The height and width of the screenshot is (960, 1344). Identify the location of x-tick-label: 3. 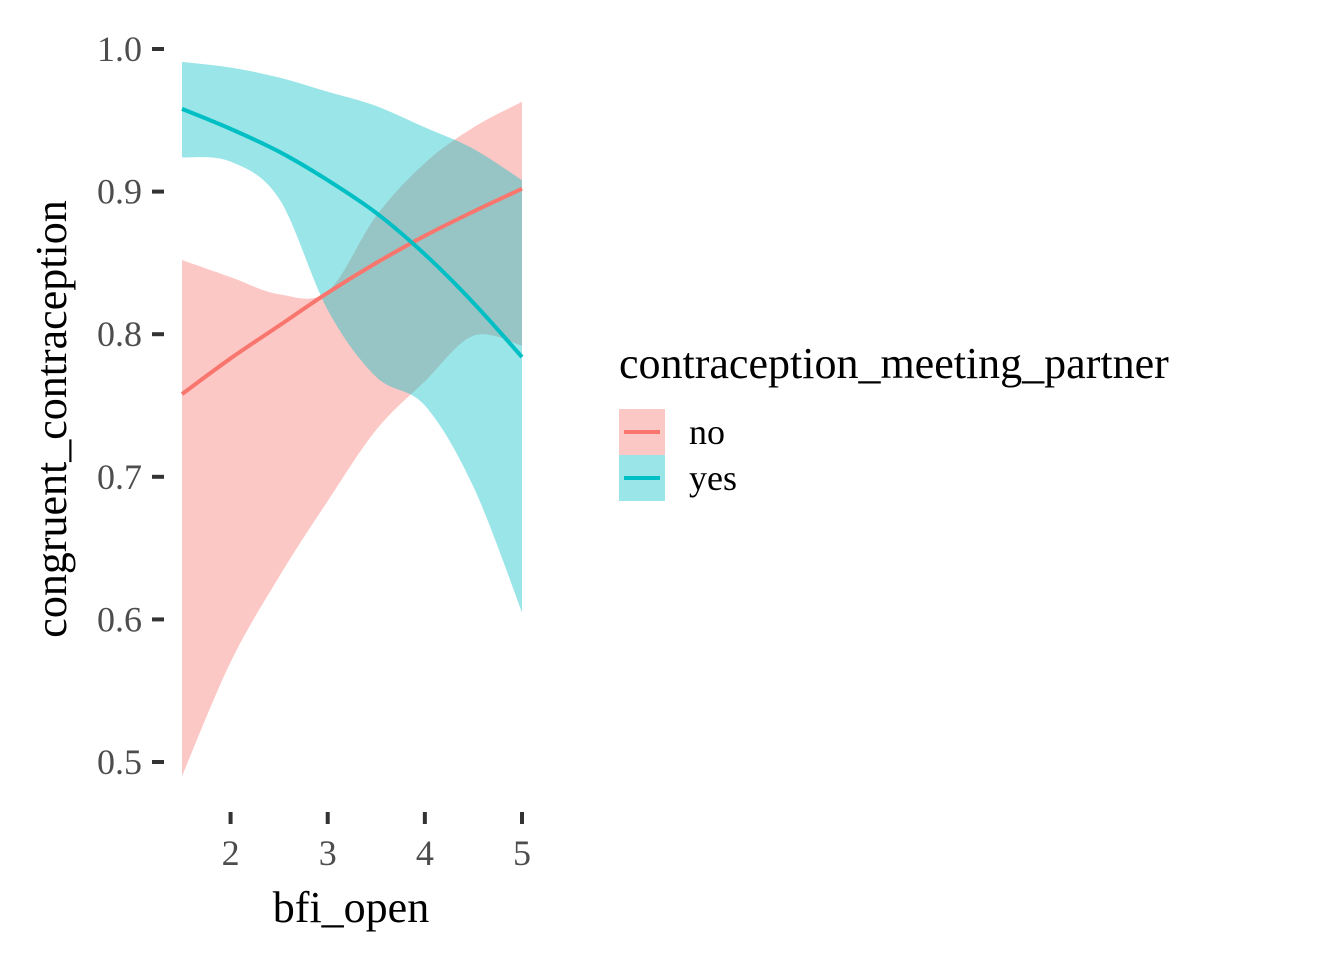
(328, 853).